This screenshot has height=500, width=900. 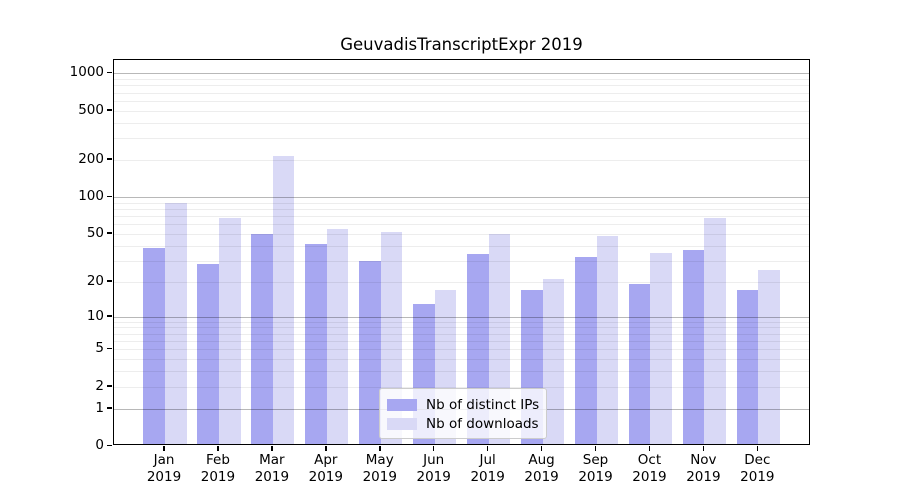 I want to click on y-tick-label: 2, so click(x=99, y=385).